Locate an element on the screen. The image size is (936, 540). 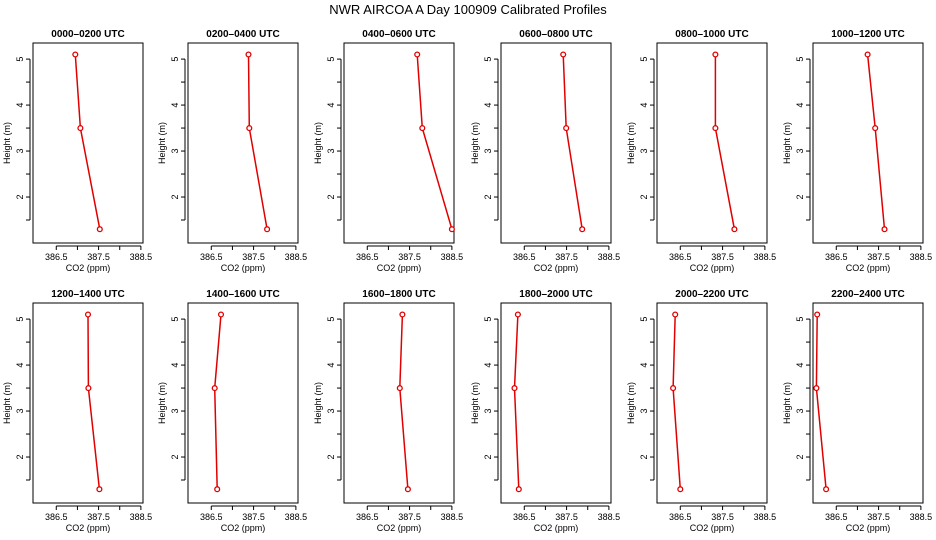
panel-title: 2200–2400 UTC is located at coordinates (867, 294).